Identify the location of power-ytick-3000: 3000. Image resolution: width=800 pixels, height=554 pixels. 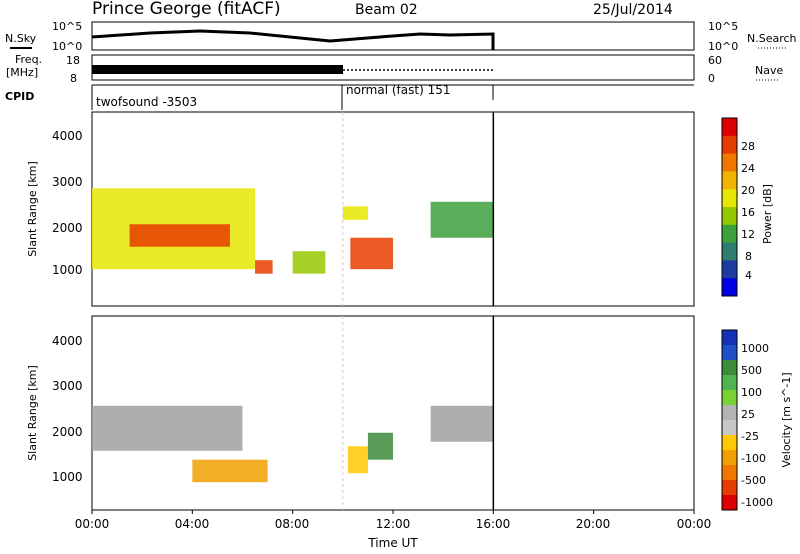
(67, 182).